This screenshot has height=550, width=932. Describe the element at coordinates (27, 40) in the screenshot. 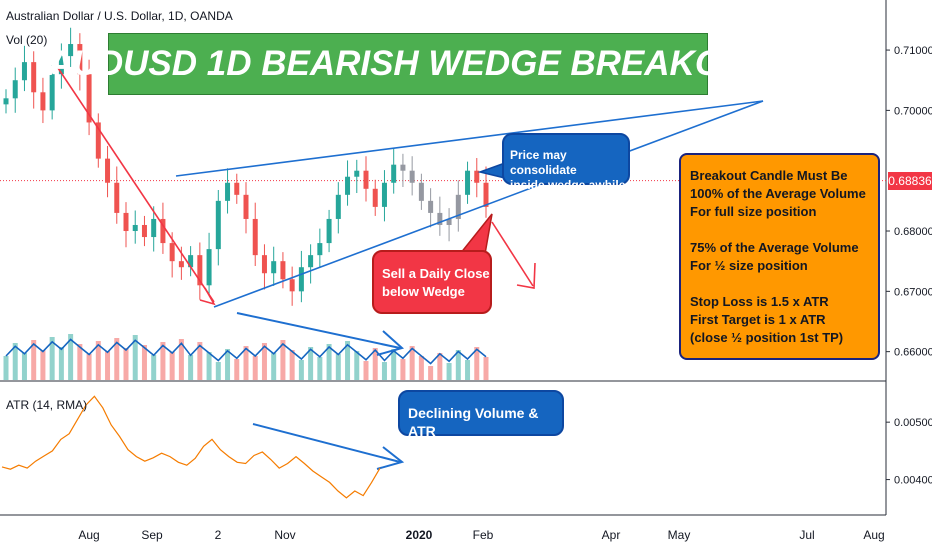

I see `volume-label: Vol (20)` at that location.